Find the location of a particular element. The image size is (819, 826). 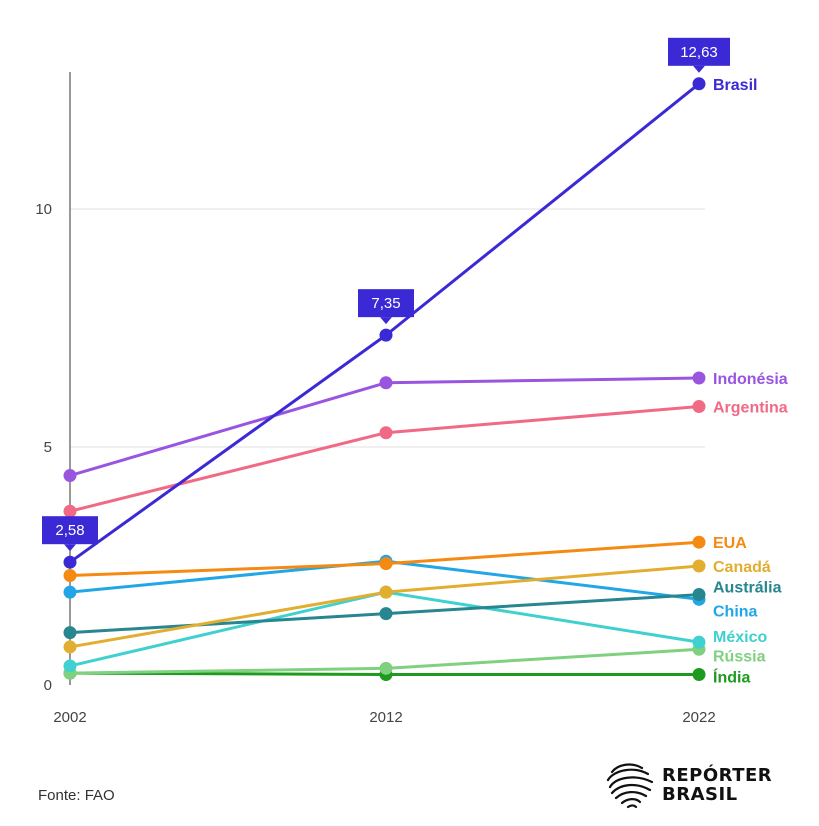

point-australia-2022 is located at coordinates (699, 595).